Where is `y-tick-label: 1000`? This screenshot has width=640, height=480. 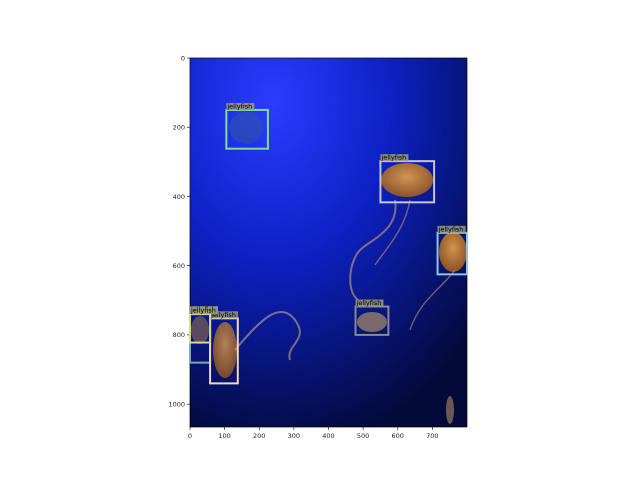 y-tick-label: 1000 is located at coordinates (176, 404).